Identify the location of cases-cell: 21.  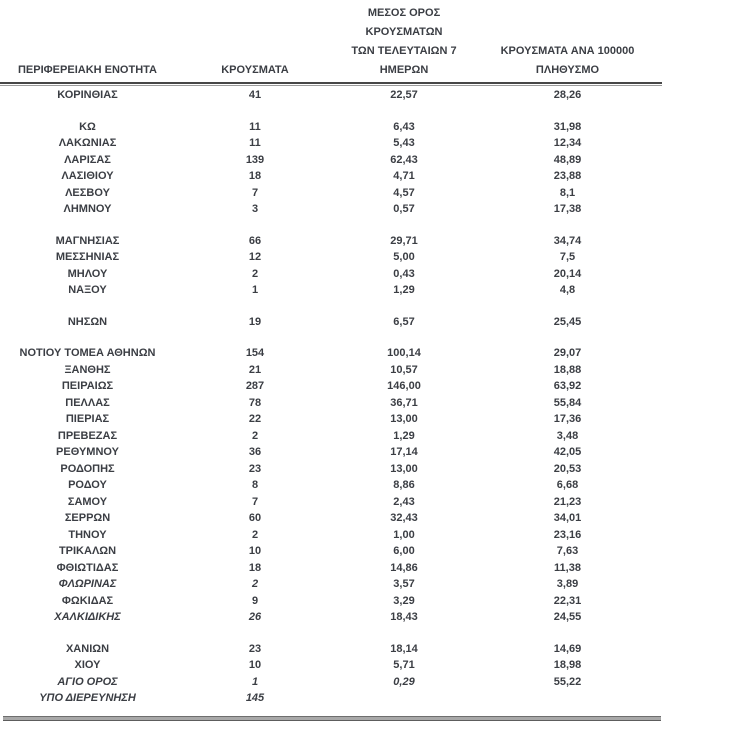
(255, 369).